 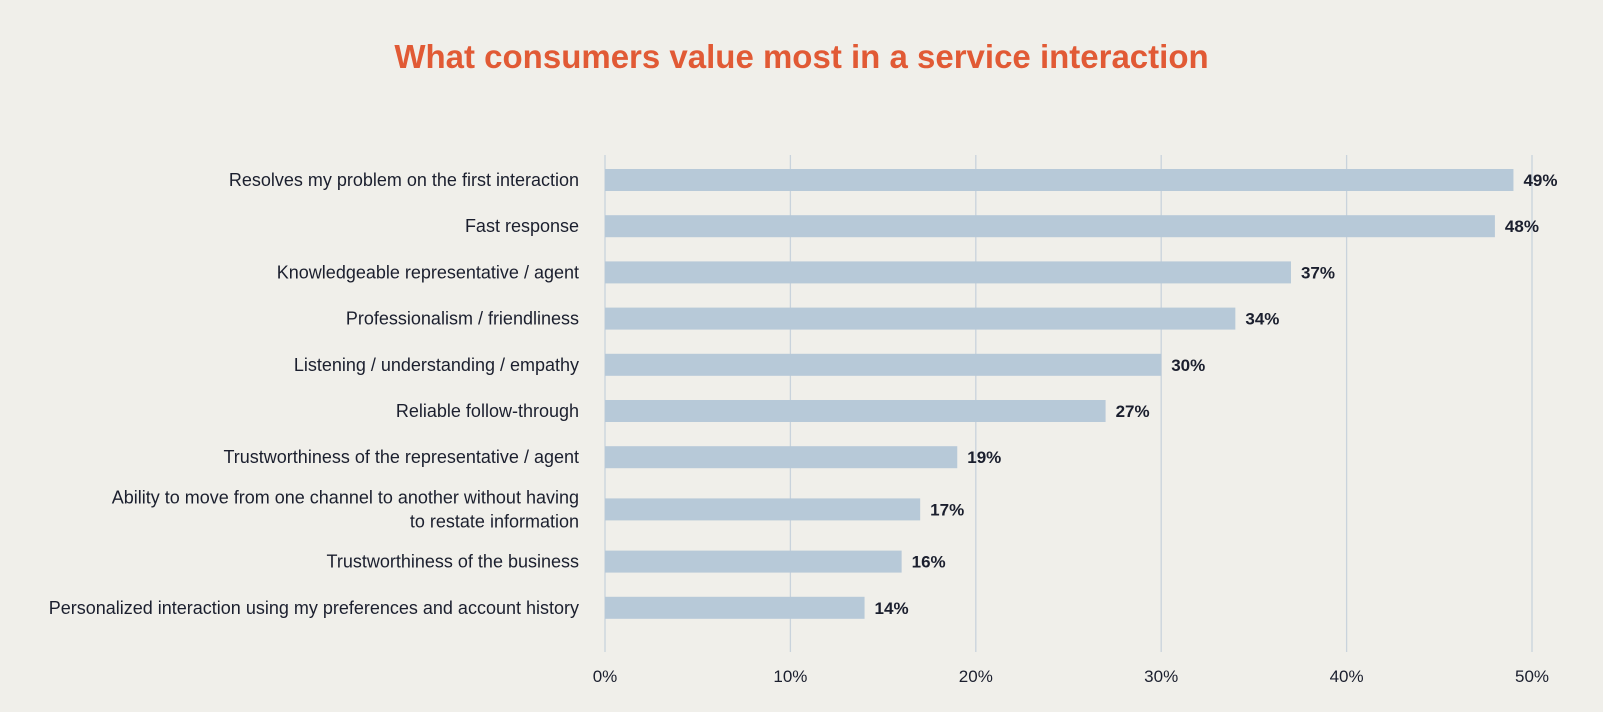 I want to click on x-tick-label: 10%, so click(x=790, y=676).